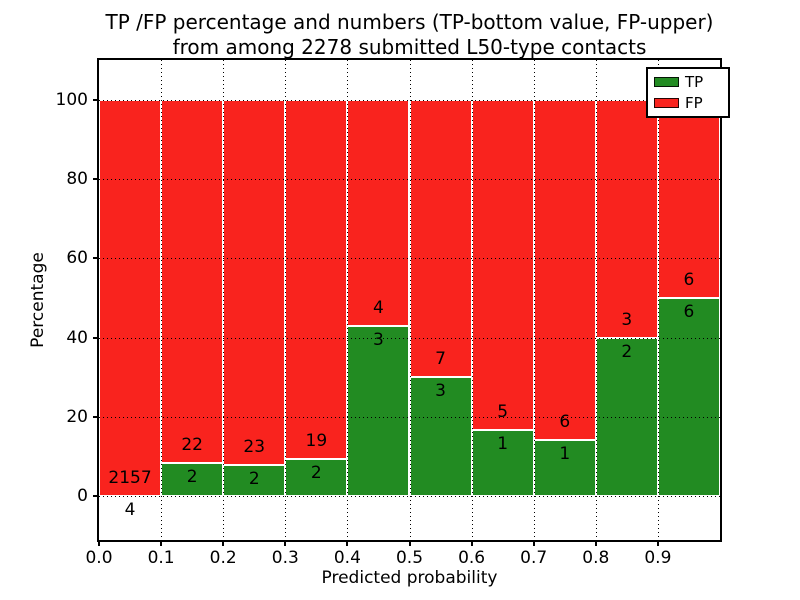 This screenshot has width=800, height=600. What do you see at coordinates (130, 509) in the screenshot?
I see `tp-count-label: 4` at bounding box center [130, 509].